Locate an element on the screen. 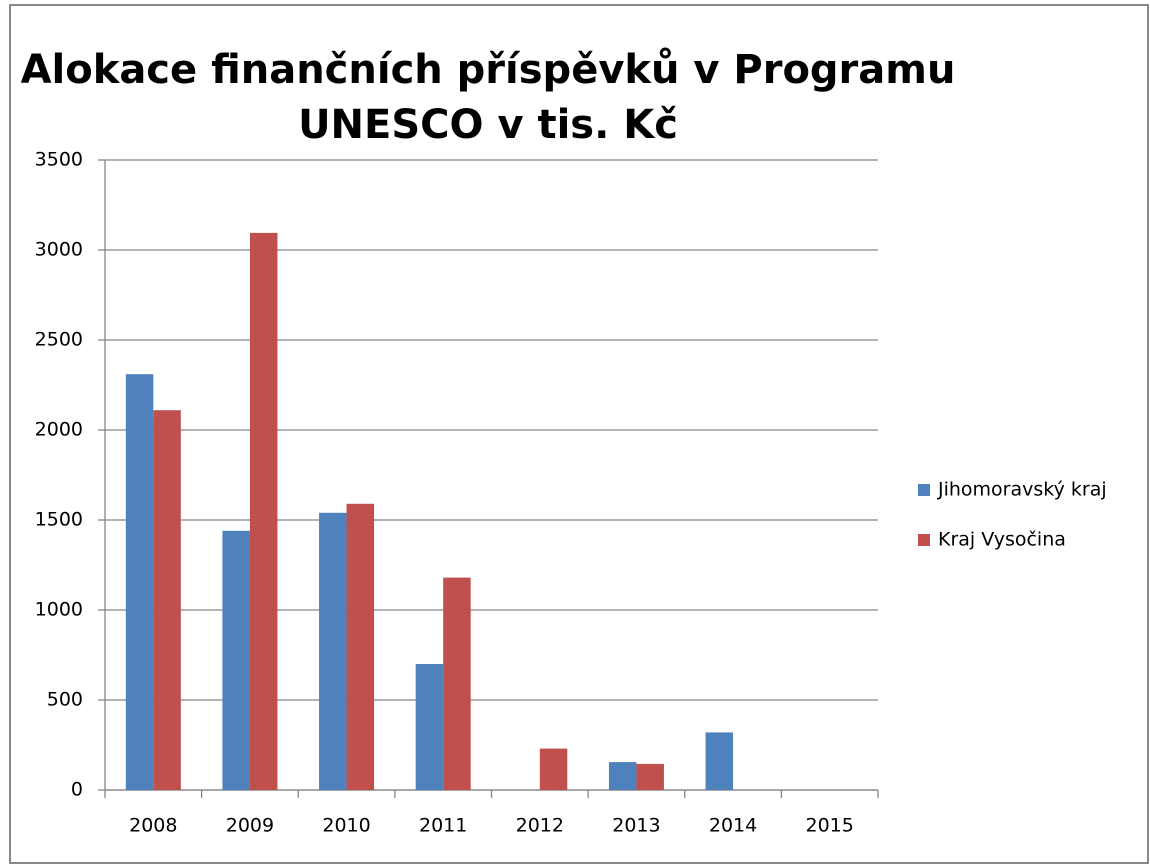  x-tick-label: 2013 is located at coordinates (636, 826).